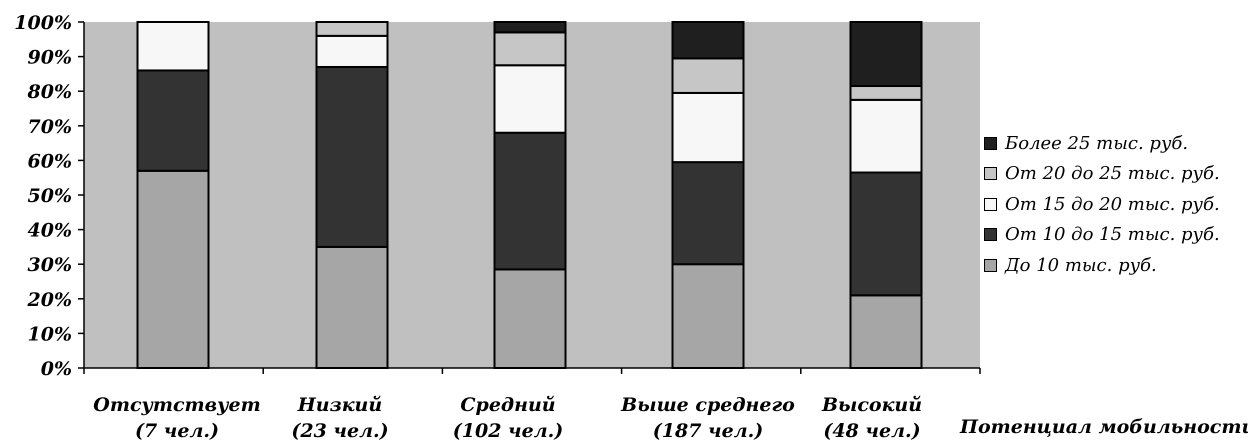  Describe the element at coordinates (1104, 427) in the screenshot. I see `x-axis-title: Потенциал мобильности` at that location.